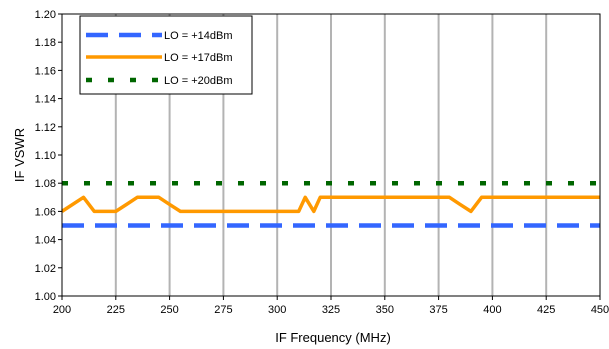 Image resolution: width=609 pixels, height=349 pixels. Describe the element at coordinates (45, 241) in the screenshot. I see `ytick-label-1.04: 1.04` at that location.